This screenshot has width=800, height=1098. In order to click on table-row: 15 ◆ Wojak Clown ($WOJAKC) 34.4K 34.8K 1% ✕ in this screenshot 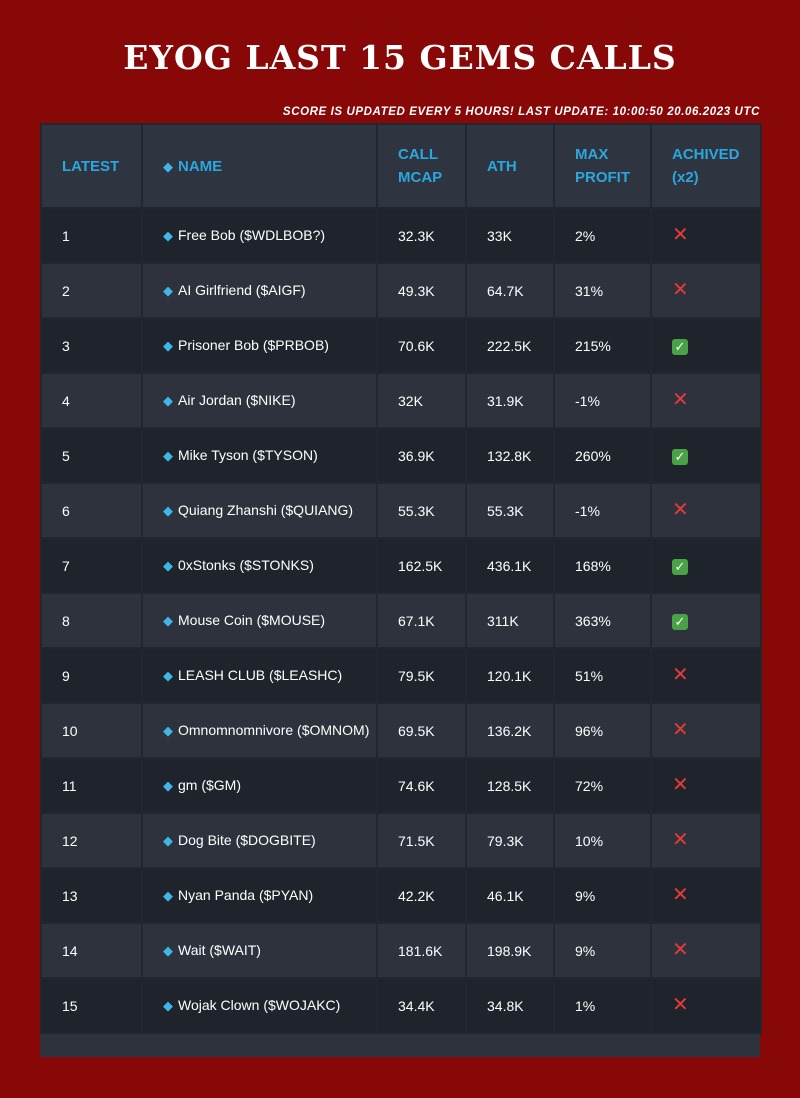, I will do `click(401, 1005)`.